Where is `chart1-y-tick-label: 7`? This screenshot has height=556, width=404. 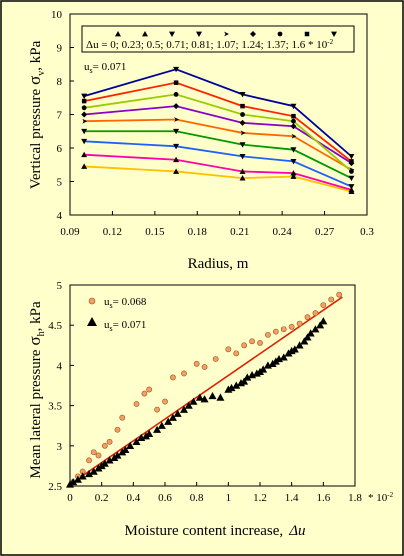 chart1-y-tick-label: 7 is located at coordinates (60, 116).